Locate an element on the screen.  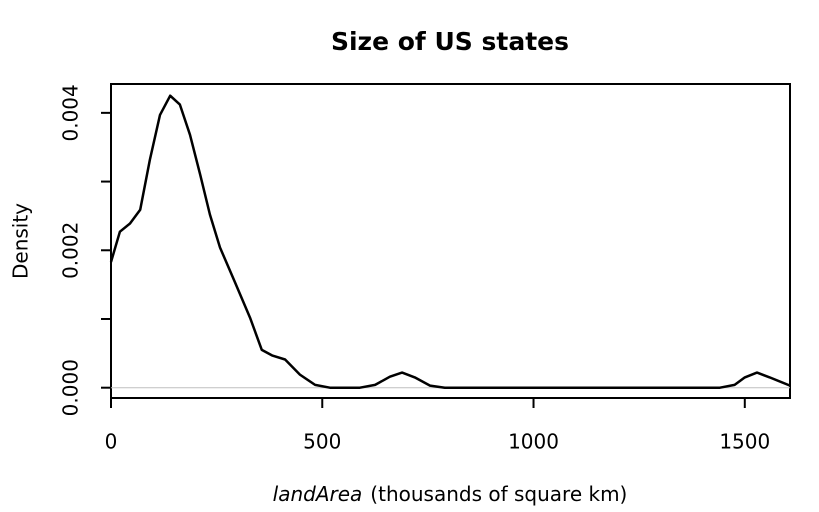
x-tick-label: 1000 is located at coordinates (533, 442).